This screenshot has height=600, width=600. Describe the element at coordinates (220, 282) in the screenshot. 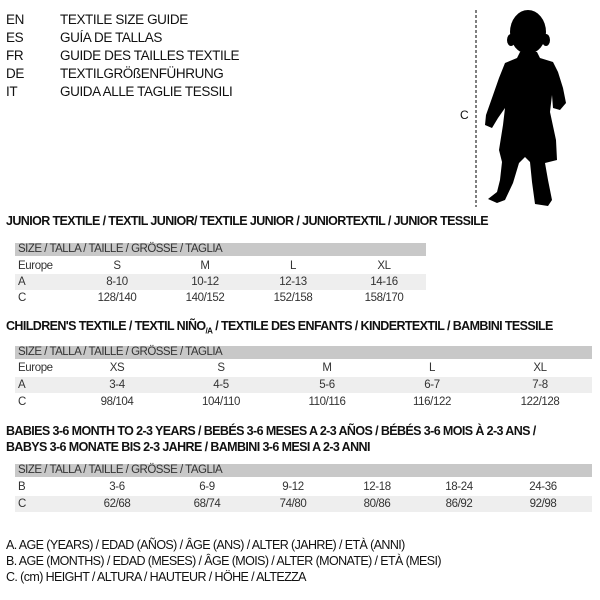

I see `table-row: A 8-10 10-12 12-13 14-16` at that location.